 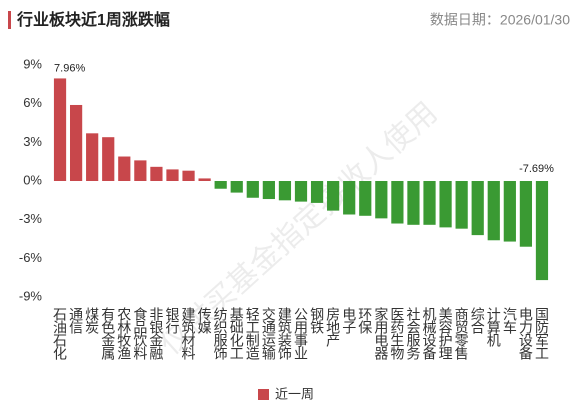 What do you see at coordinates (510, 320) in the screenshot?
I see `x-tick-label: 汽车` at bounding box center [510, 320].